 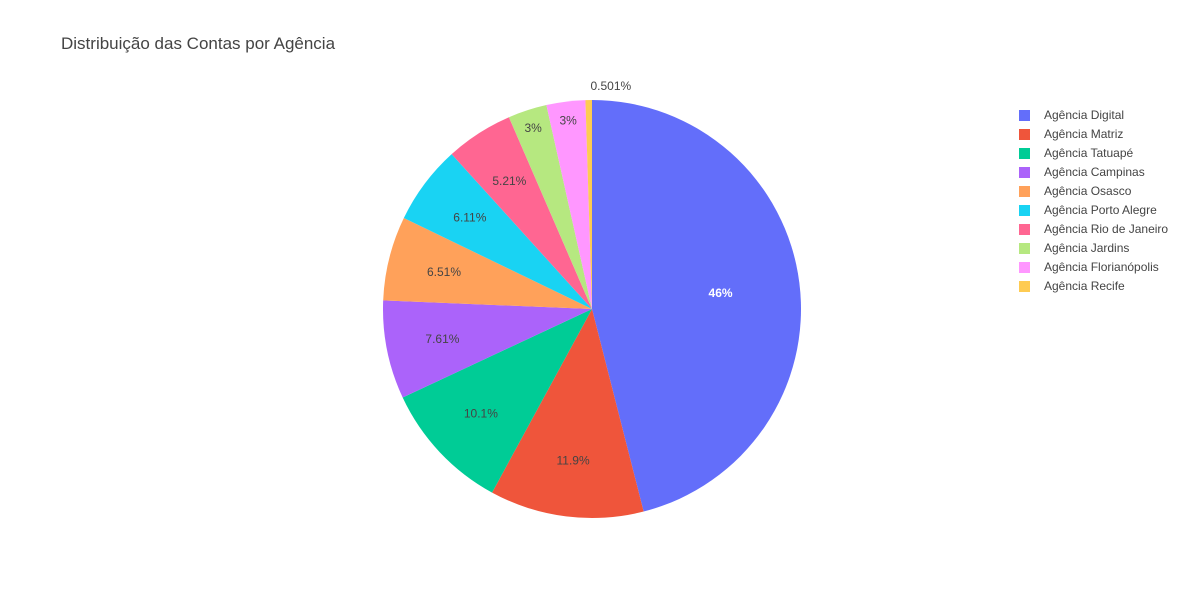 I want to click on legend-label: Agência Recife, so click(x=1084, y=286).